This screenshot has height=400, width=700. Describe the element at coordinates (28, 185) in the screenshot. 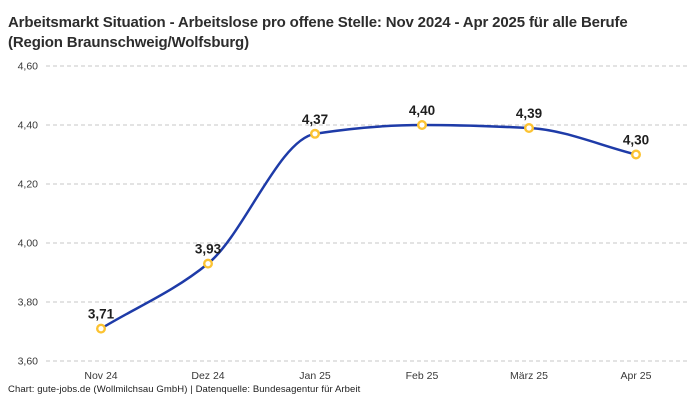

I see `y-tick-label: 4,20` at that location.